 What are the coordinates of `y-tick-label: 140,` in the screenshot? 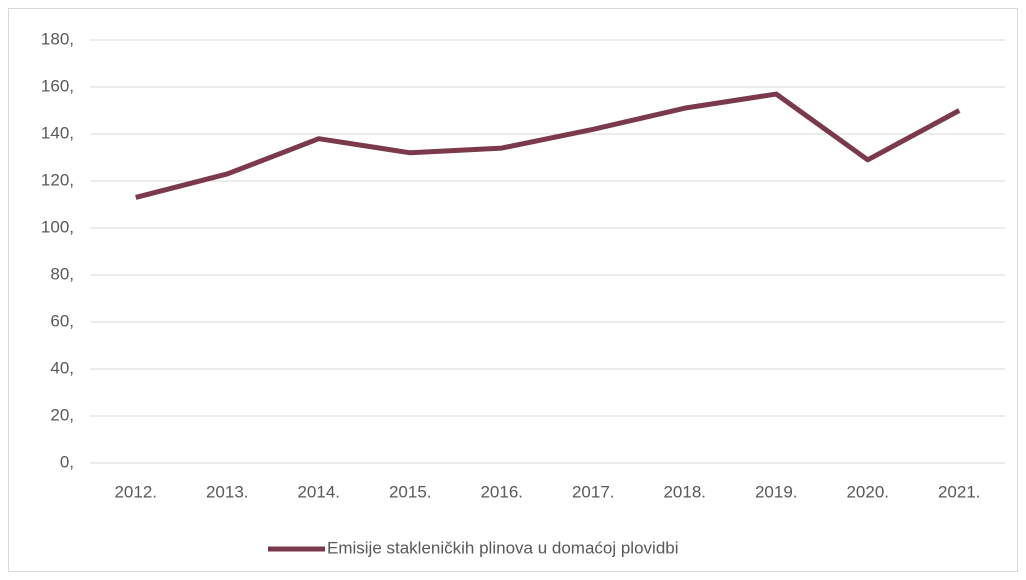 It's located at (57, 132).